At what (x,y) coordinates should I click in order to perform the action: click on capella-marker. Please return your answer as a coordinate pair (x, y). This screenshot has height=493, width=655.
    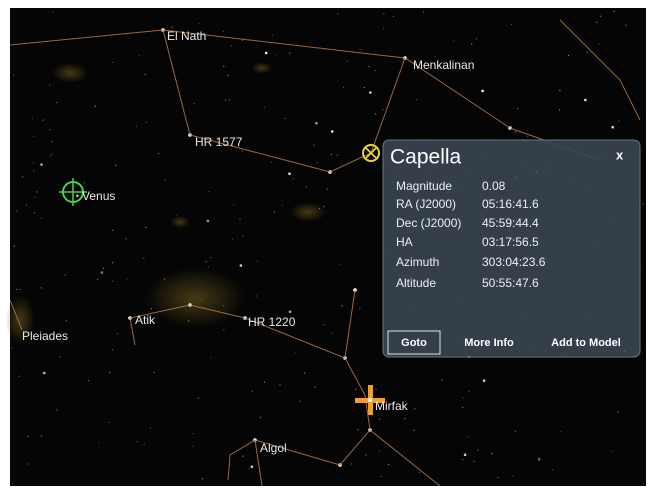
    Looking at the image, I should click on (371, 153).